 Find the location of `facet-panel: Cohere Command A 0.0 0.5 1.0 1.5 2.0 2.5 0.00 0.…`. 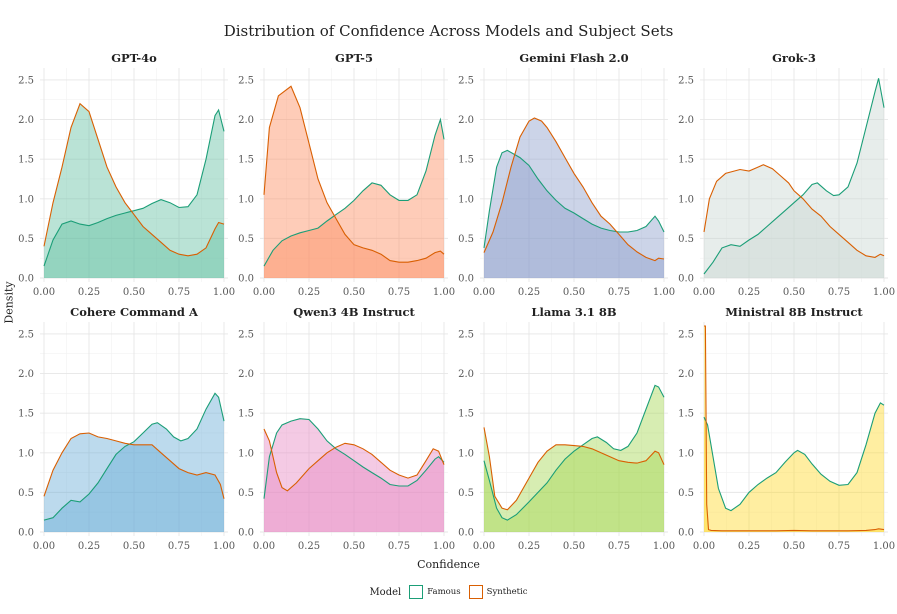

facet-panel: Cohere Command A 0.0 0.5 1.0 1.5 2.0 2.5 0.00 0.… is located at coordinates (126, 428).